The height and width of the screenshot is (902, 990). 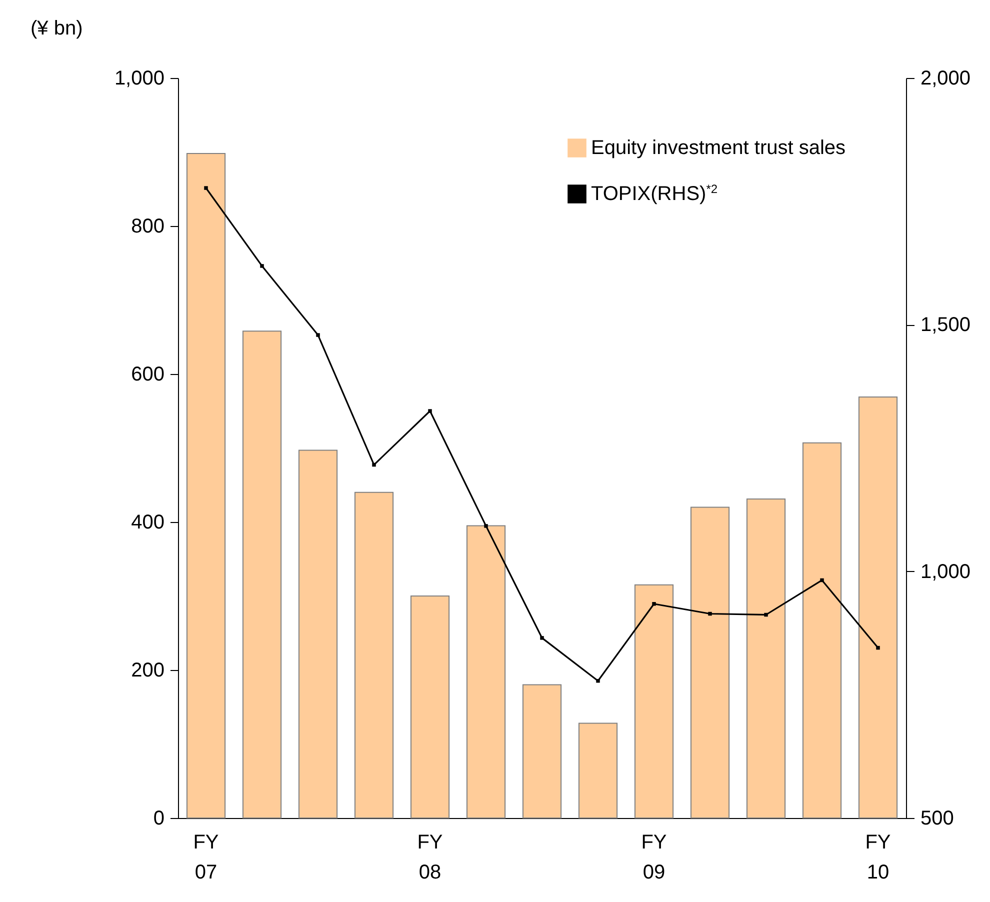 What do you see at coordinates (430, 858) in the screenshot?
I see `x-tick-label: FY 08` at bounding box center [430, 858].